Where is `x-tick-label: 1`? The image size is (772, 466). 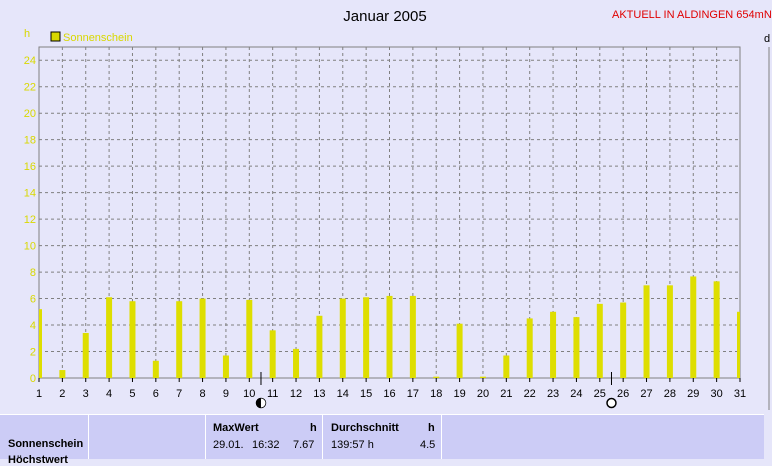
x-tick-label: 1 is located at coordinates (39, 394).